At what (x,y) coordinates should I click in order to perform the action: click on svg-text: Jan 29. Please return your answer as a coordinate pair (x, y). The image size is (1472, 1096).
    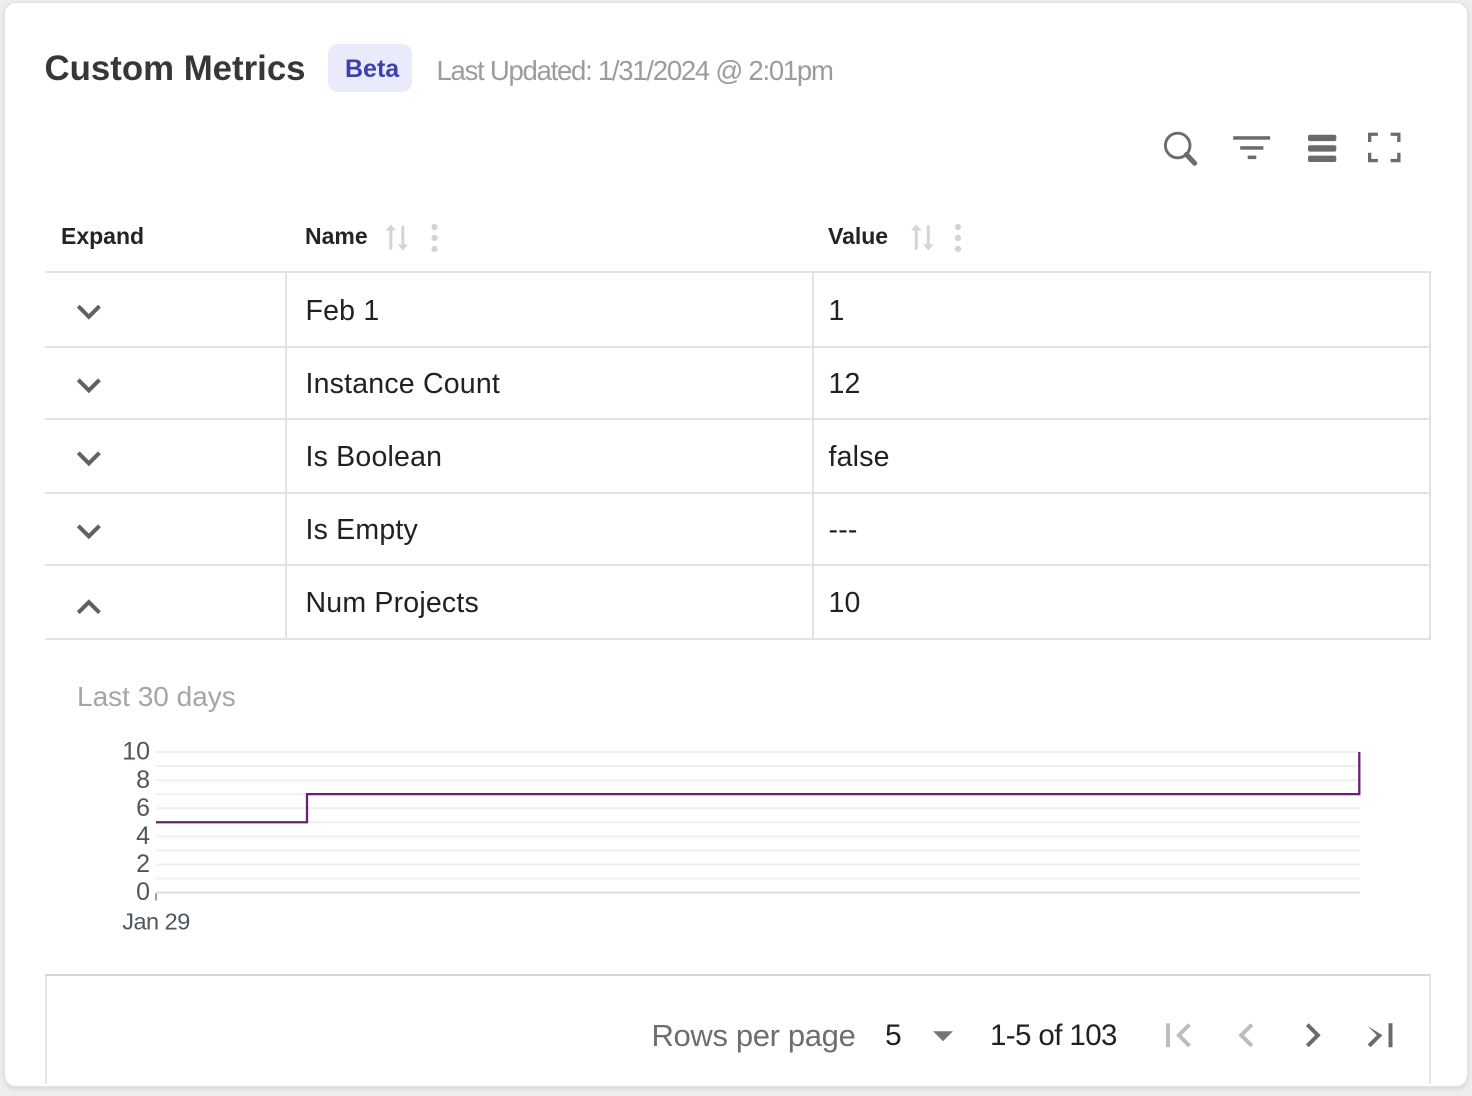
    Looking at the image, I should click on (156, 922).